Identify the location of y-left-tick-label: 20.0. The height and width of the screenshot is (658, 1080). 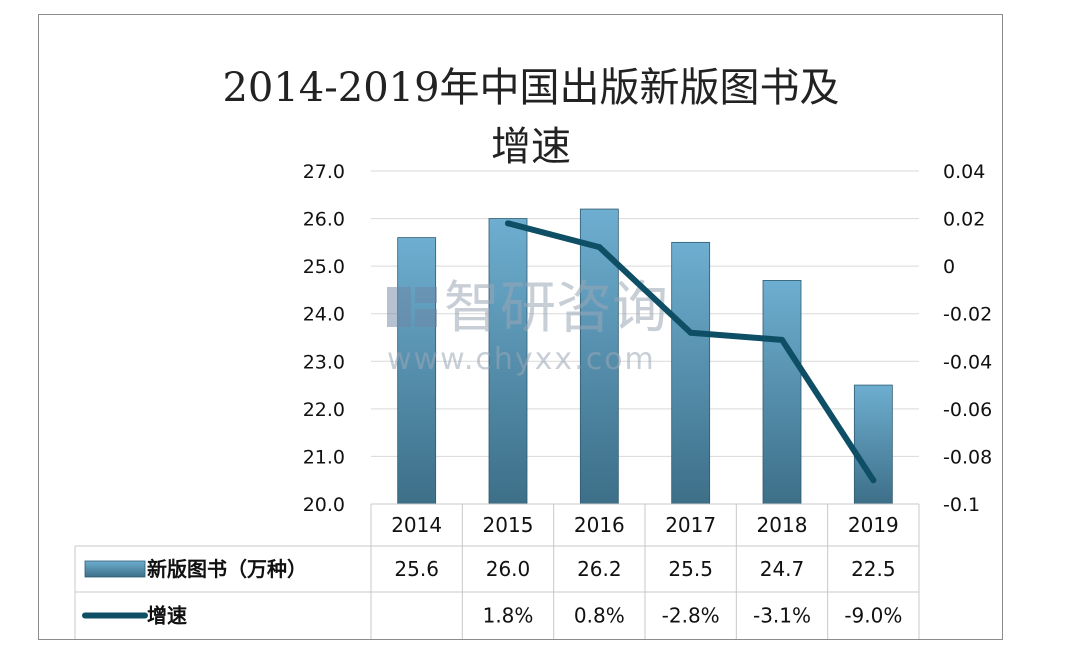
(324, 505).